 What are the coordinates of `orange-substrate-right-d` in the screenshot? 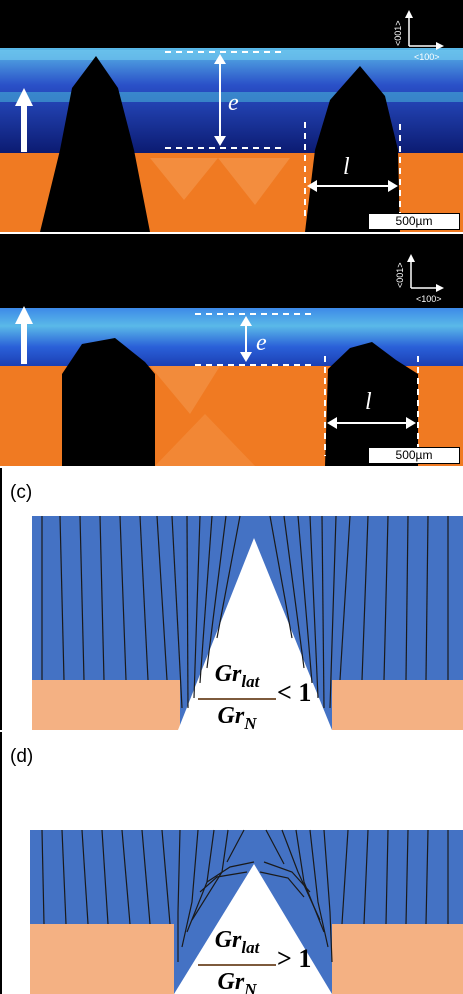 It's located at (397, 959).